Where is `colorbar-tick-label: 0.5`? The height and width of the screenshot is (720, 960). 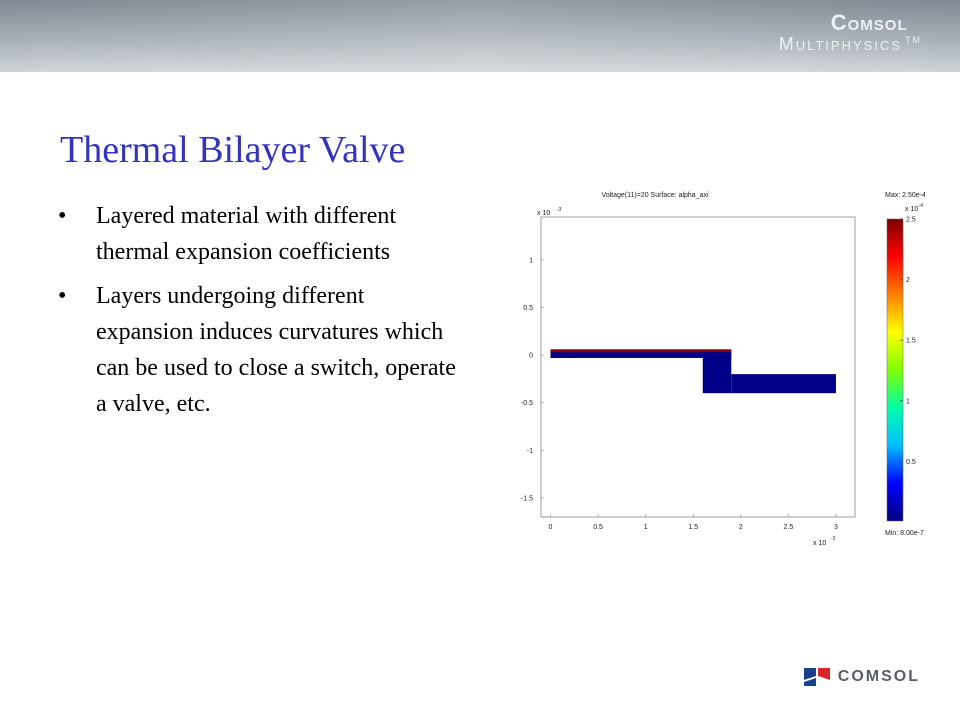 colorbar-tick-label: 0.5 is located at coordinates (911, 462).